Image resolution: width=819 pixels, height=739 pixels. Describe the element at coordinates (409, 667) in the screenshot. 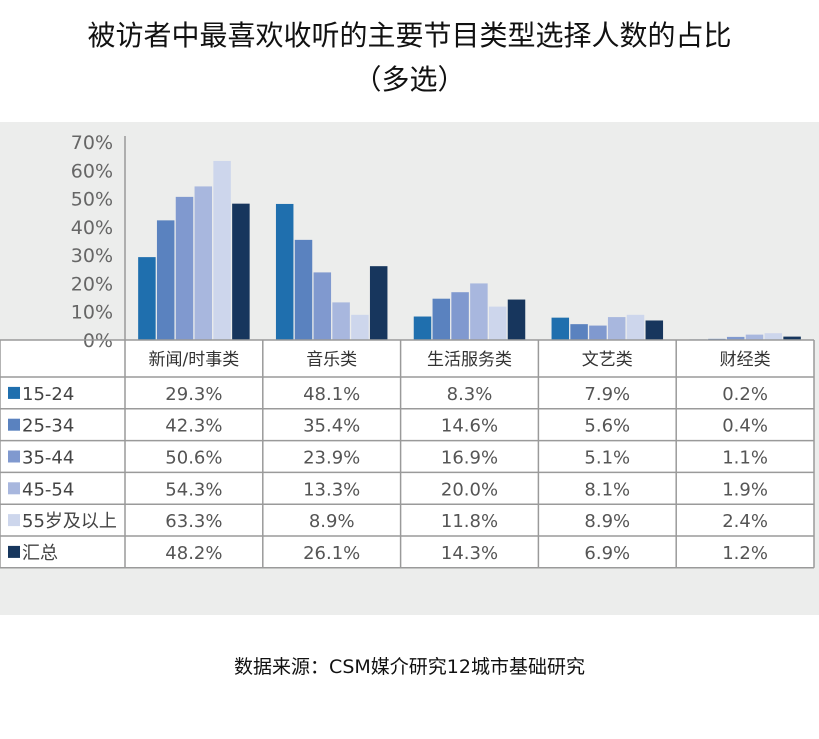

I see `data-source-note: 数据来源：CSM媒介研究12城市基础研究` at that location.